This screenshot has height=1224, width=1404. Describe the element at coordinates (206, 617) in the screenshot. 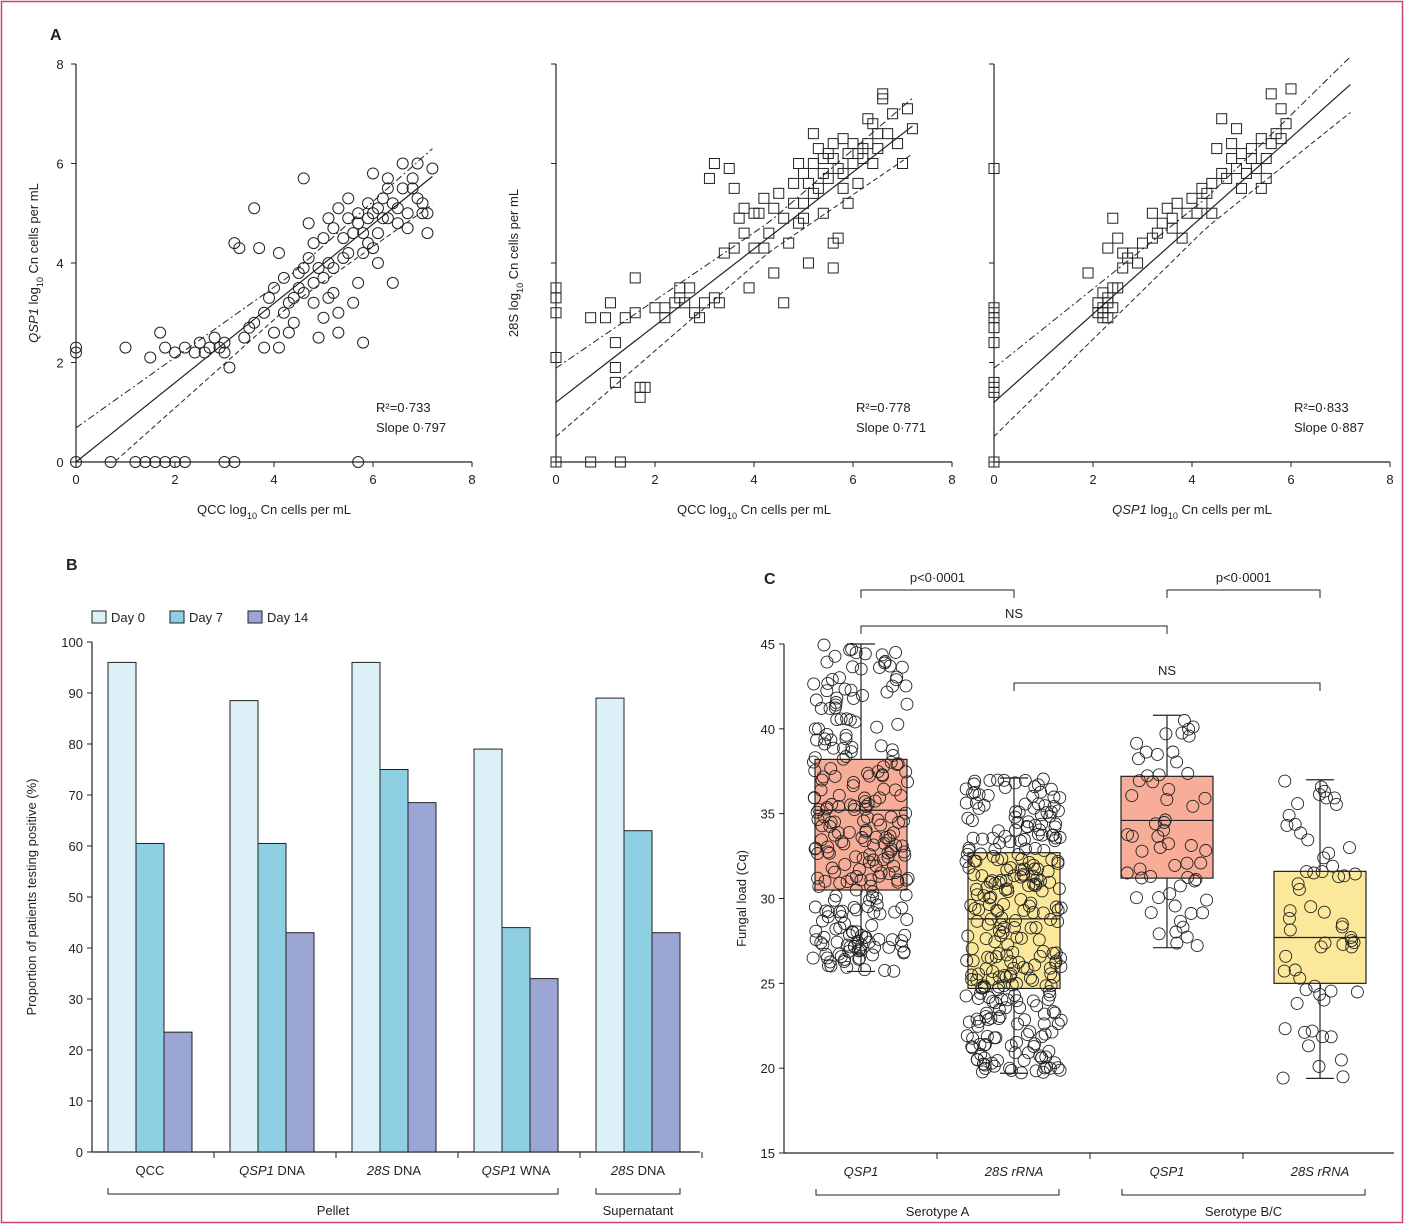

I see `legend-label: Day 7` at that location.